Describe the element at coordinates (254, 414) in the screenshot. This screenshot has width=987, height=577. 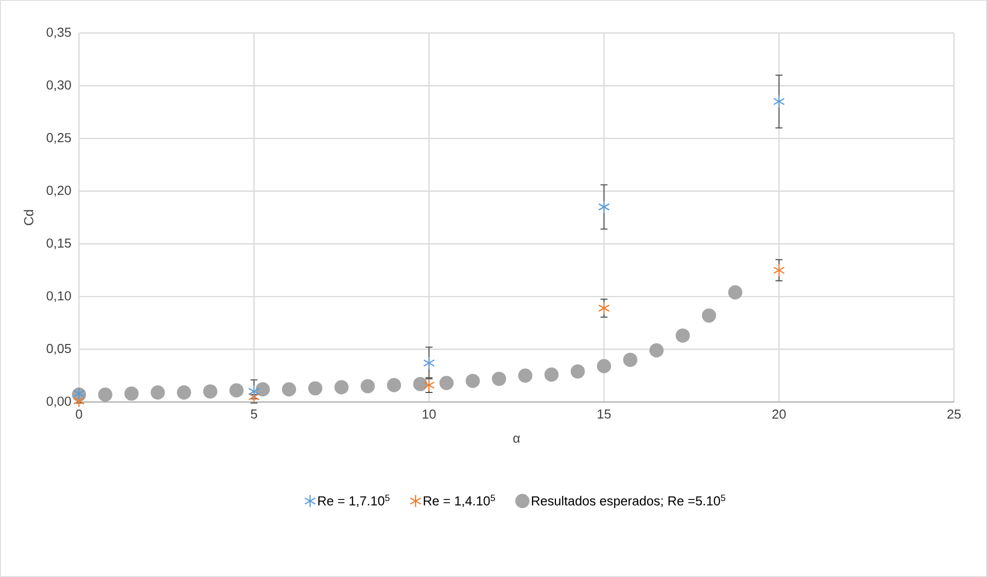
I see `x-tick-label: 5` at that location.